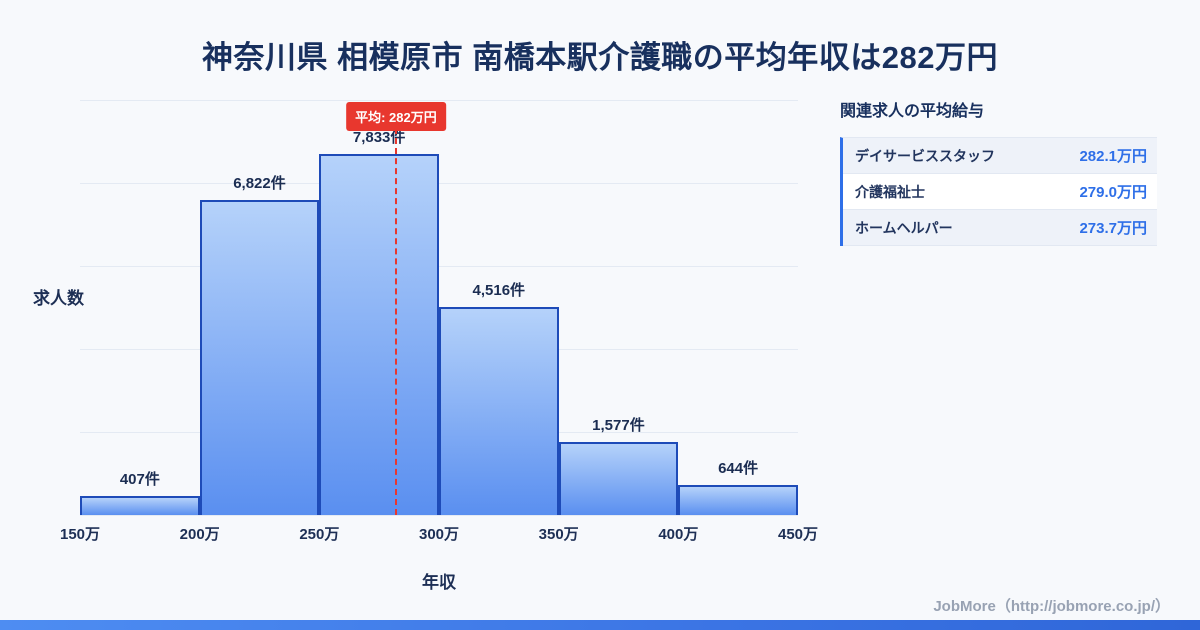  What do you see at coordinates (618, 307) in the screenshot?
I see `bar-slot: 1,577件` at bounding box center [618, 307].